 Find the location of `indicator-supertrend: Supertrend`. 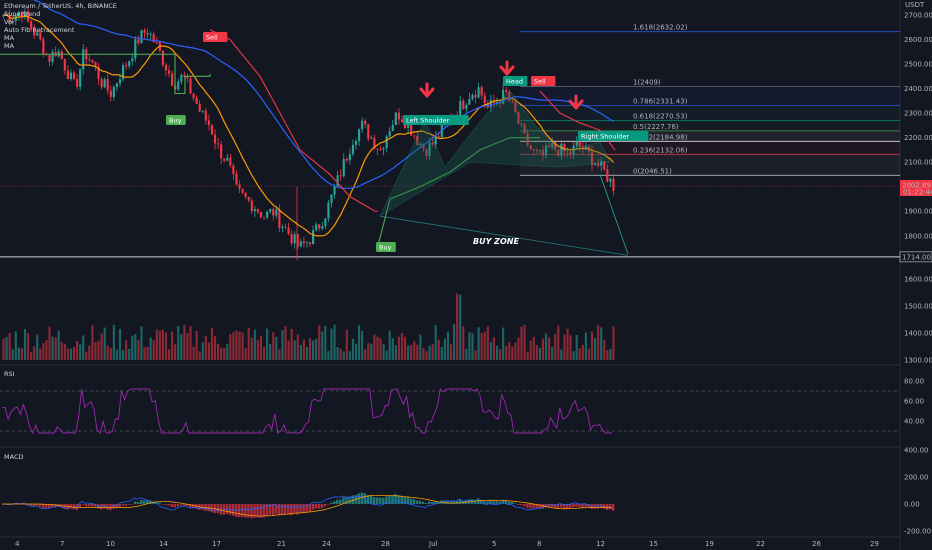

indicator-supertrend: Supertrend is located at coordinates (22, 14).